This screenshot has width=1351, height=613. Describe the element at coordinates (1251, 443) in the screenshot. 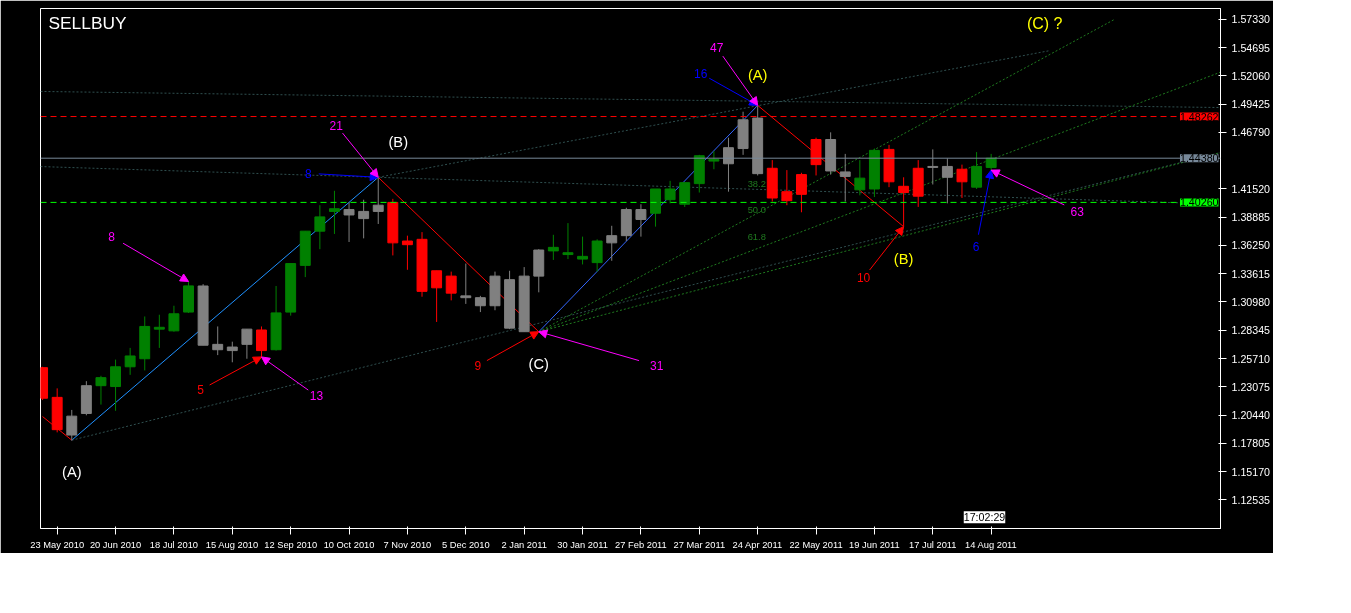

I see `y-tick-label: 1.17805` at that location.